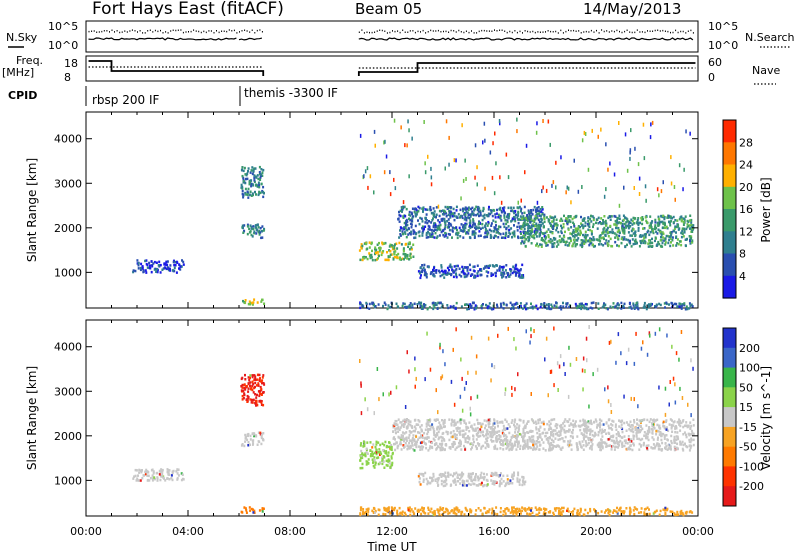 This screenshot has height=558, width=800. I want to click on colorbar-tick-label: 28, so click(746, 142).